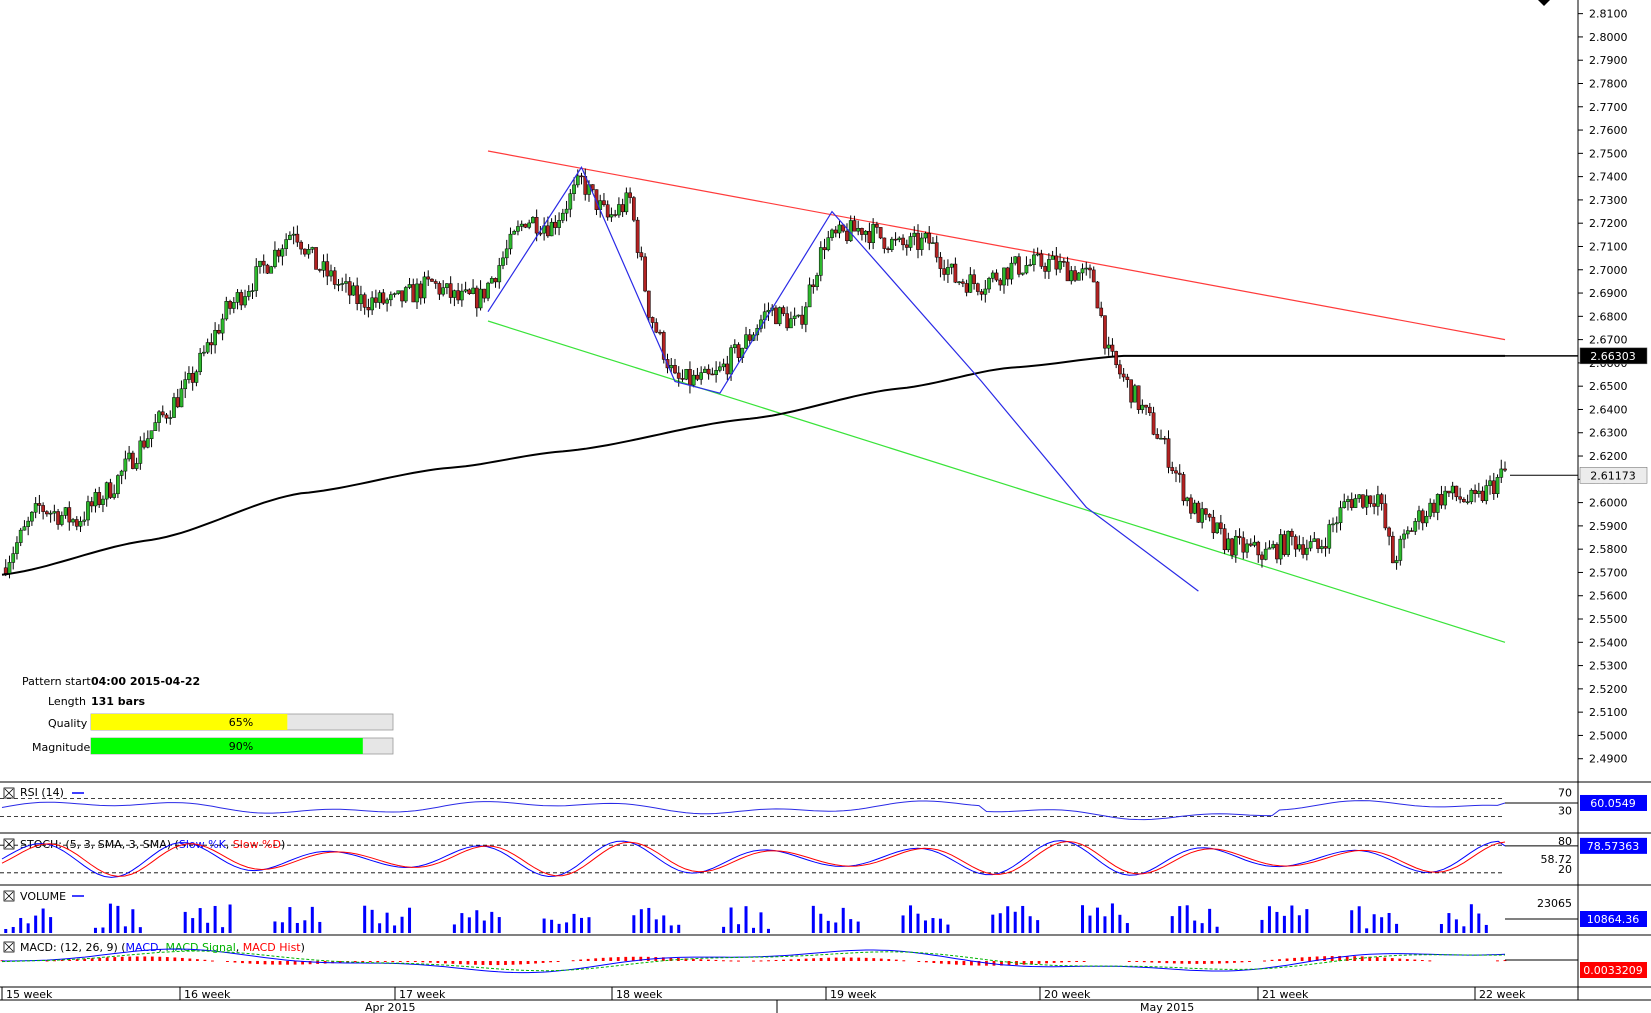 The height and width of the screenshot is (1013, 1651). I want to click on price-tick-label: 2.5300, so click(1608, 666).